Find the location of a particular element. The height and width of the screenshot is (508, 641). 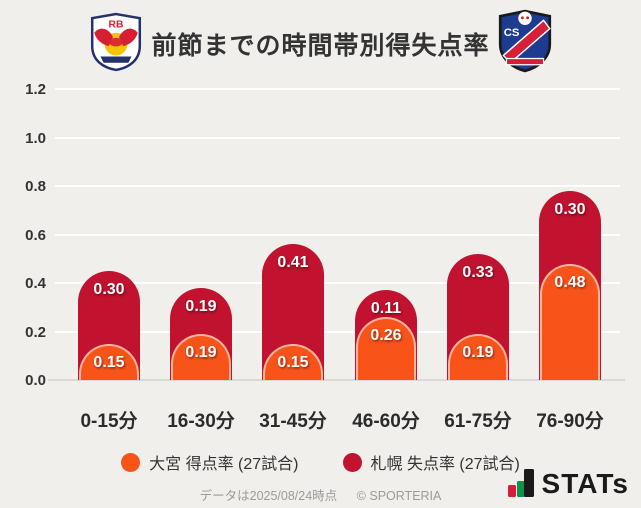

y-tick-label: 1.2 is located at coordinates (35, 89).